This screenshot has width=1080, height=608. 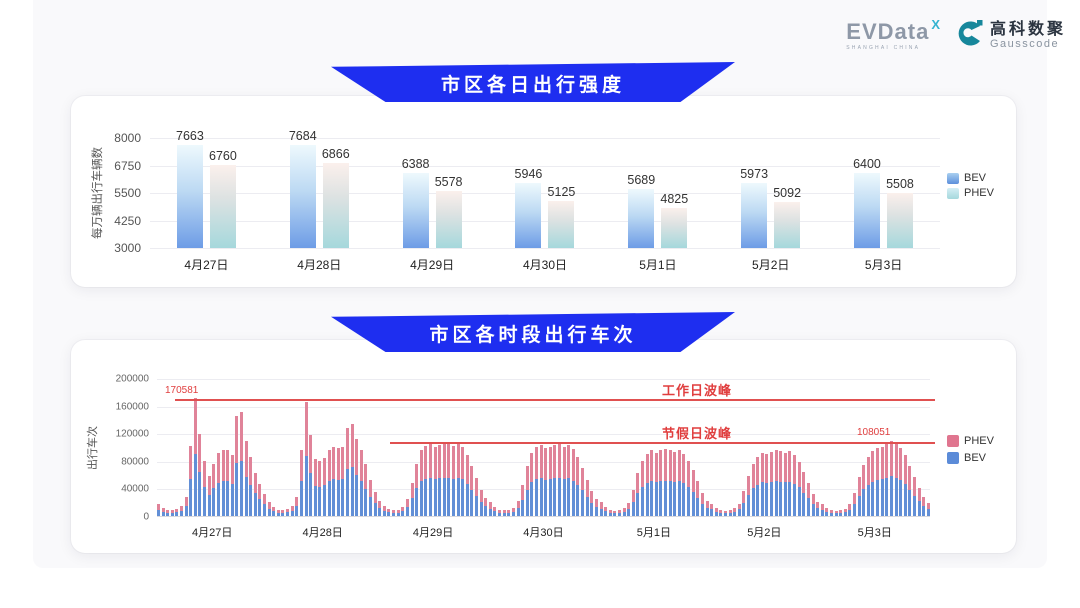 I want to click on y-tick-label: 160000, so click(x=132, y=407).